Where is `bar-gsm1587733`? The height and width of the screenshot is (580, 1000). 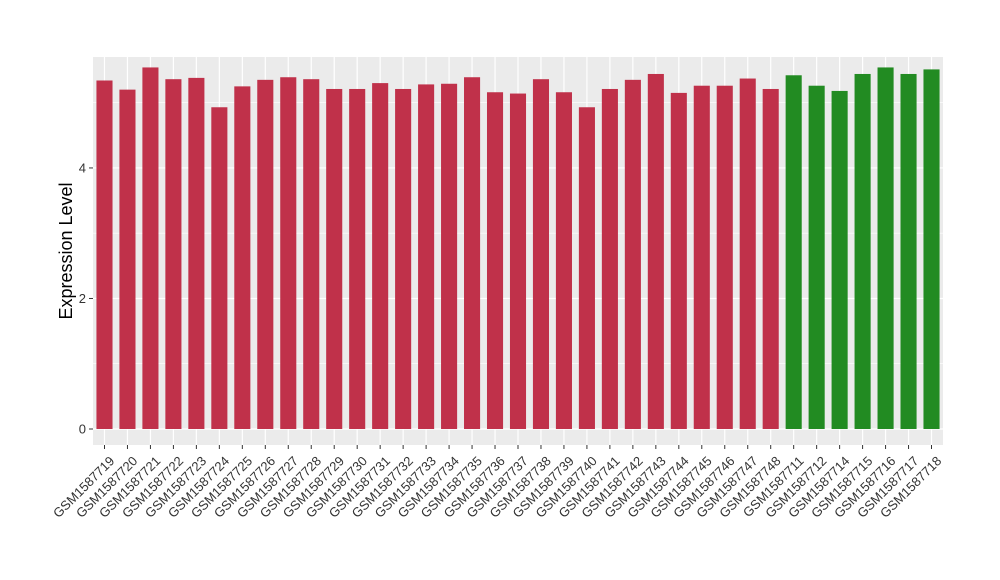
bar-gsm1587733 is located at coordinates (426, 257).